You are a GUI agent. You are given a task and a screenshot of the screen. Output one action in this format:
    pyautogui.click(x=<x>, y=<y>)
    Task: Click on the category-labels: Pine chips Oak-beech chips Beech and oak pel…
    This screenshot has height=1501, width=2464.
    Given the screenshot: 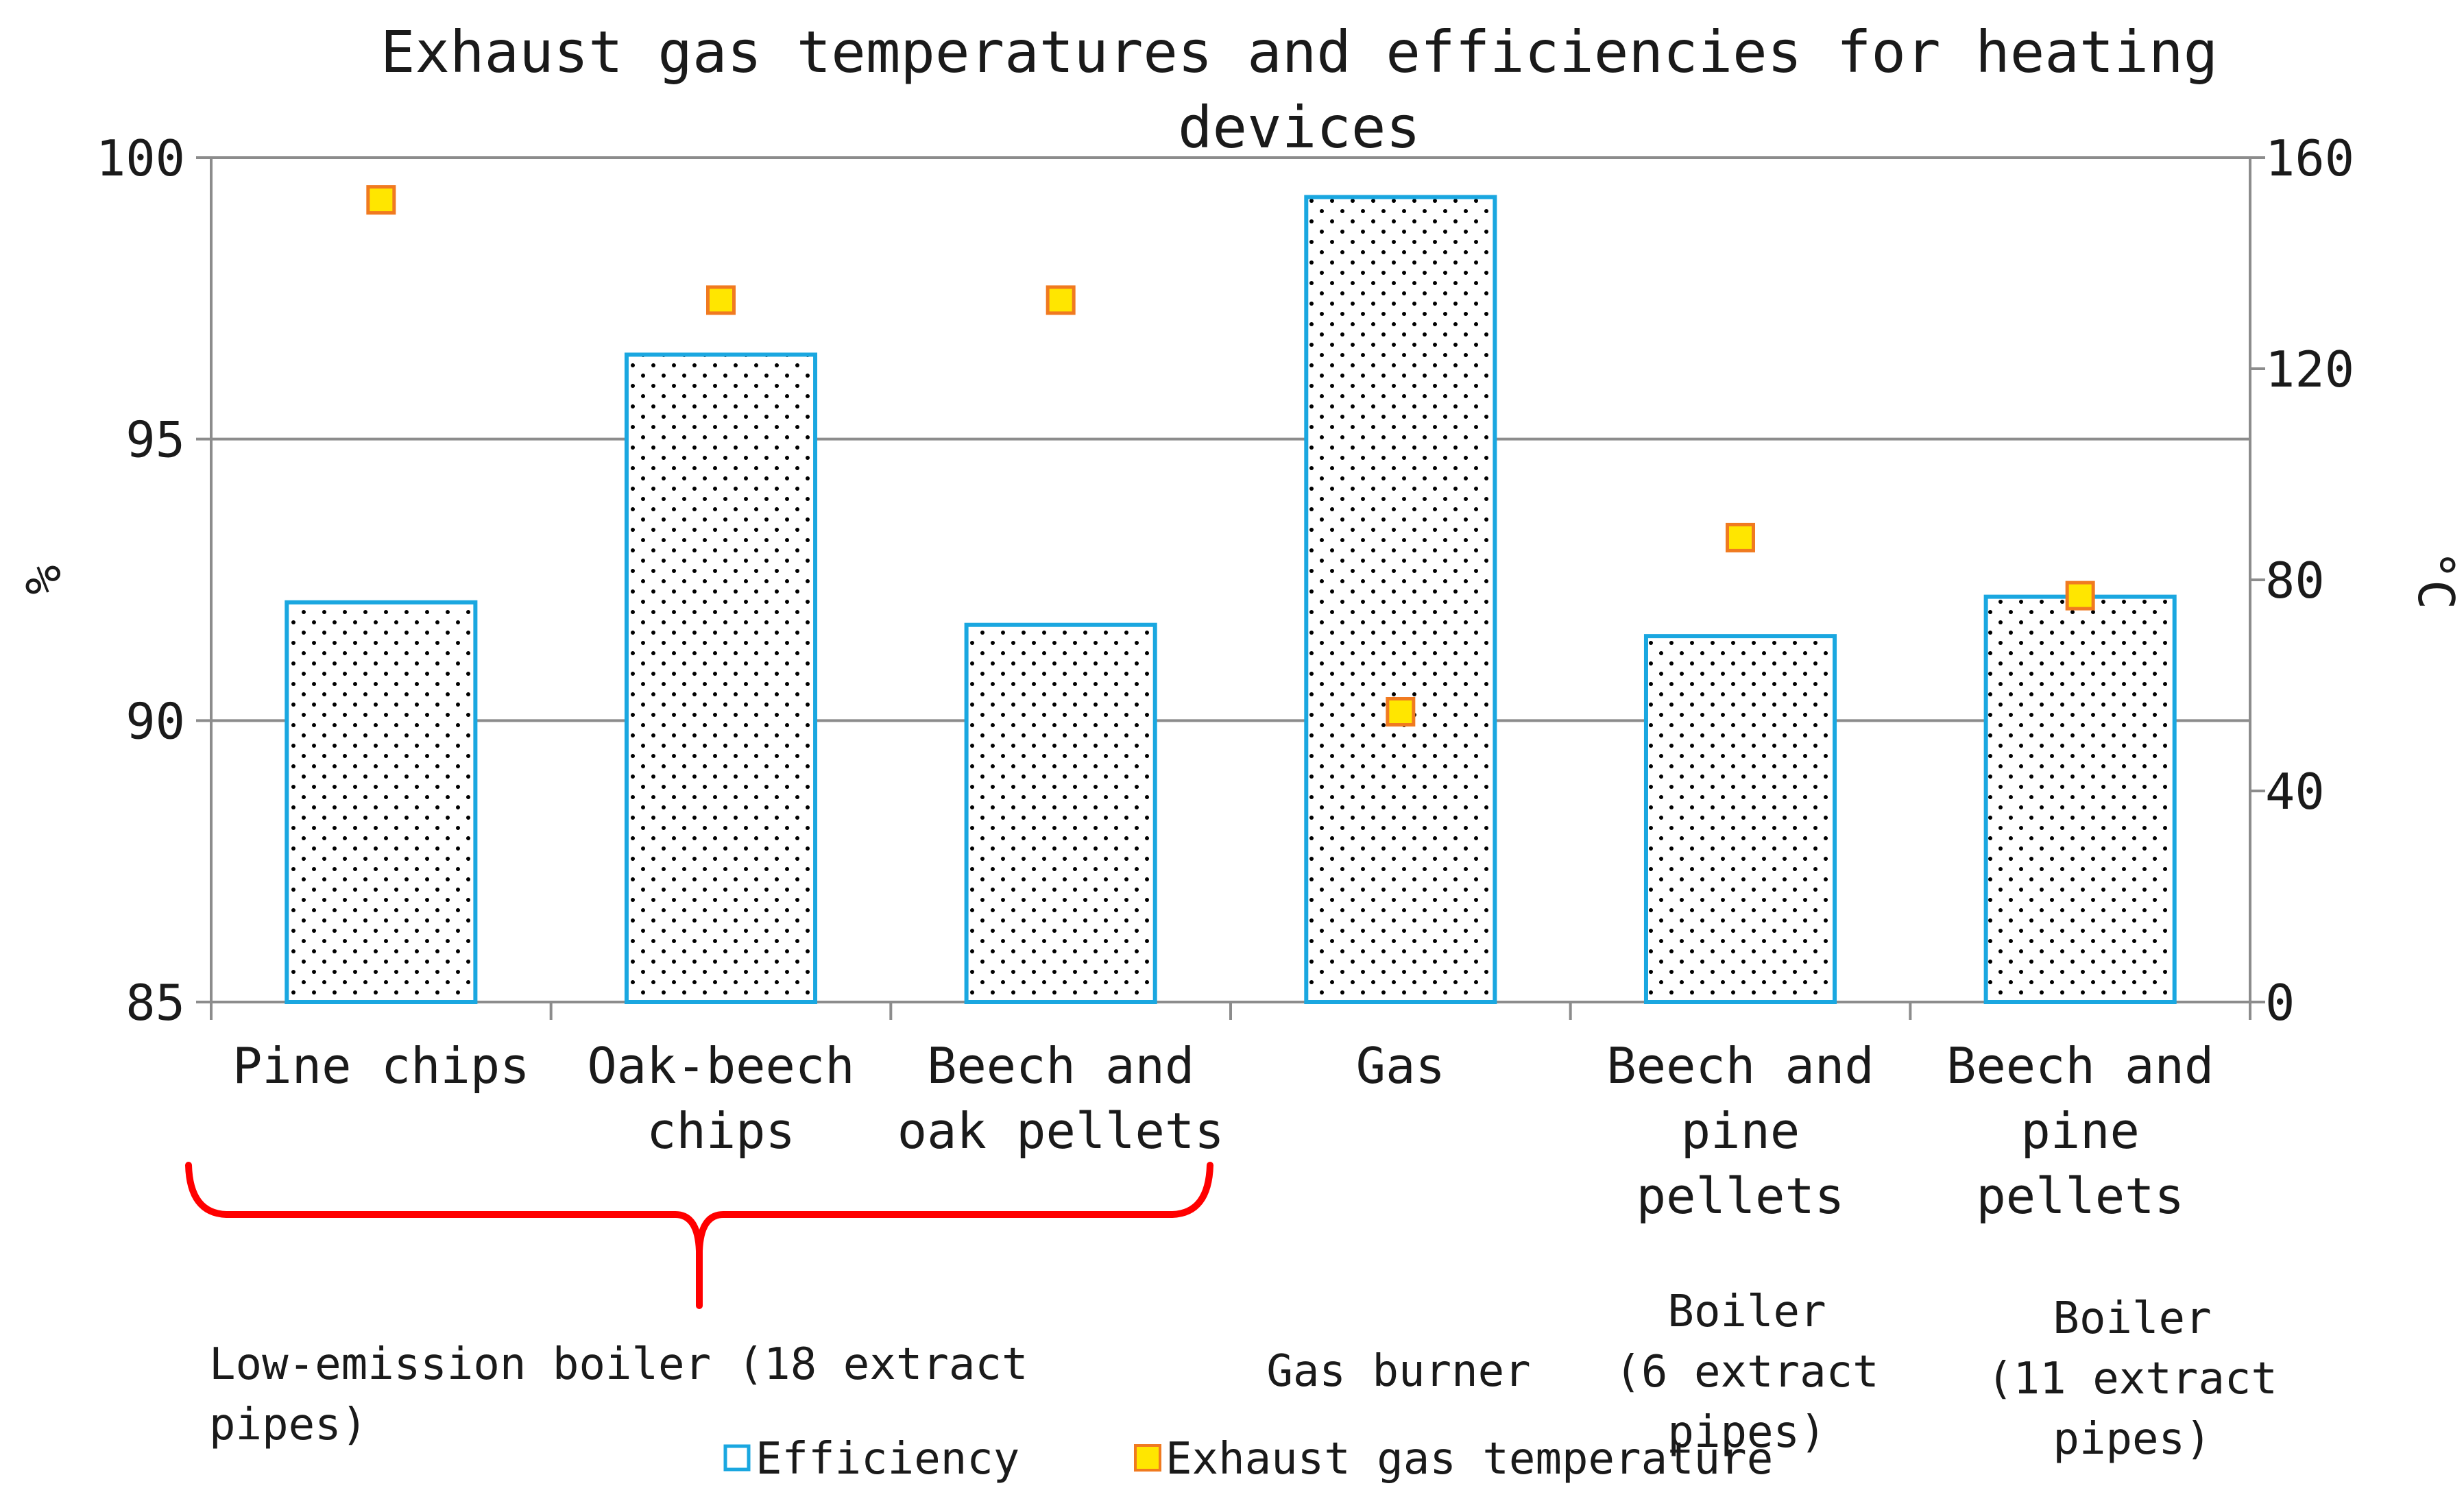 What is the action you would take?
    pyautogui.click(x=1223, y=1131)
    